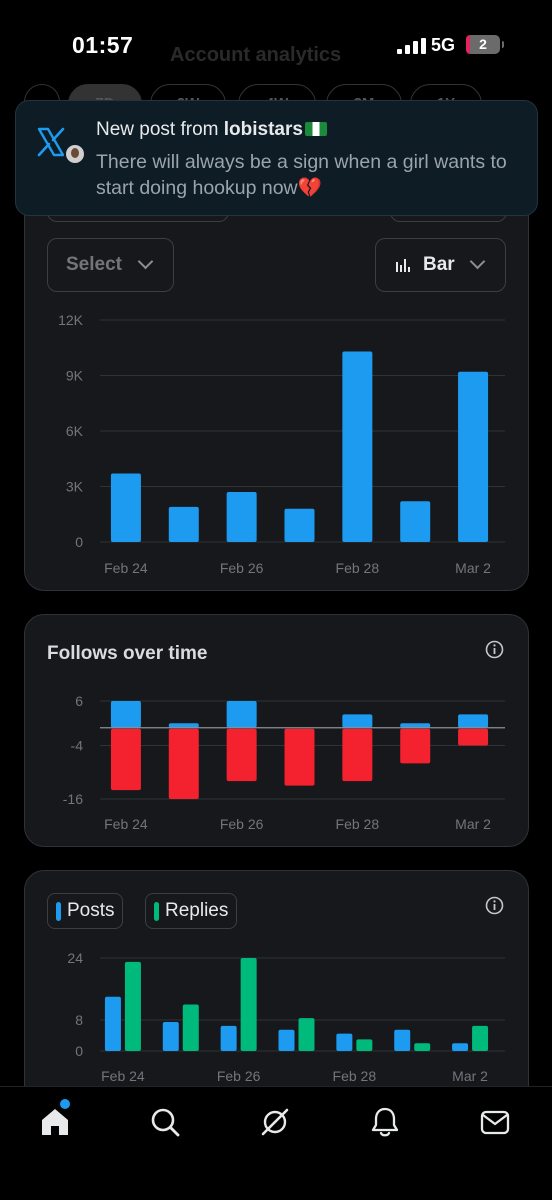 The image size is (552, 1200). I want to click on status-time: 01:57, so click(103, 45).